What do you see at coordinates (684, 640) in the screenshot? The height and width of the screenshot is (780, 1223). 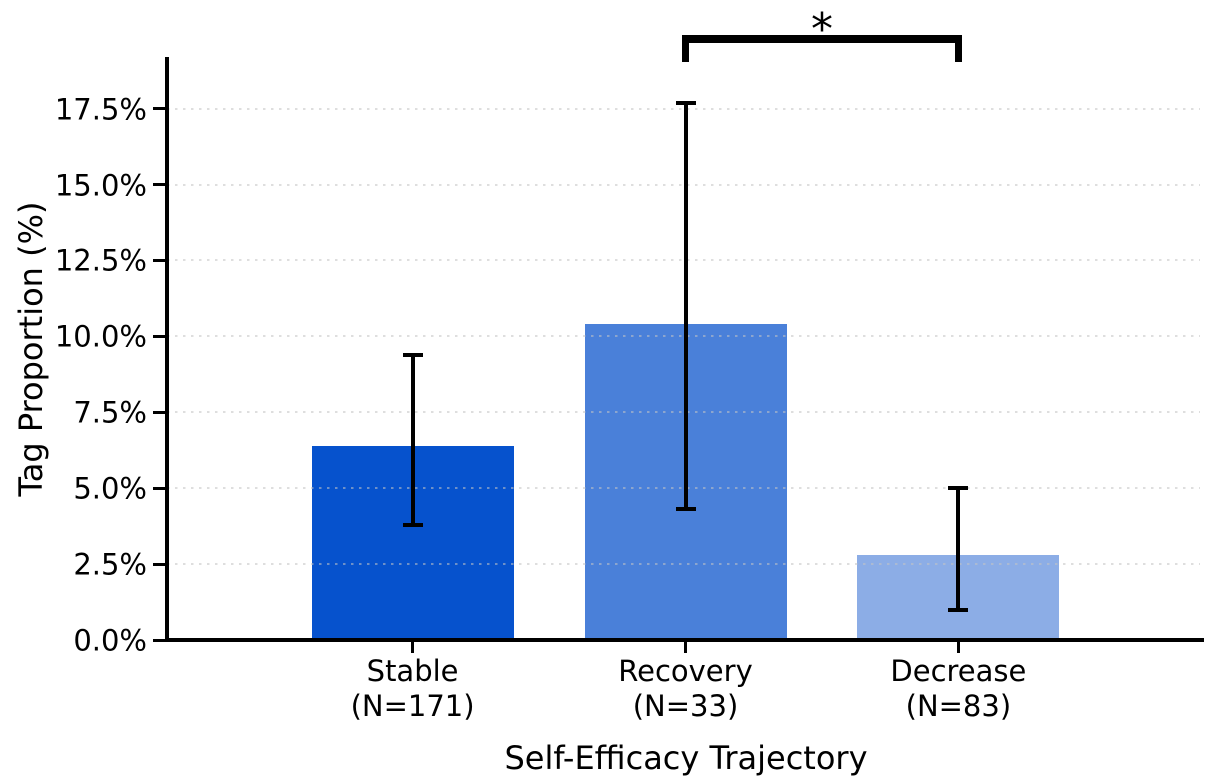 I see `x-axis-spine` at bounding box center [684, 640].